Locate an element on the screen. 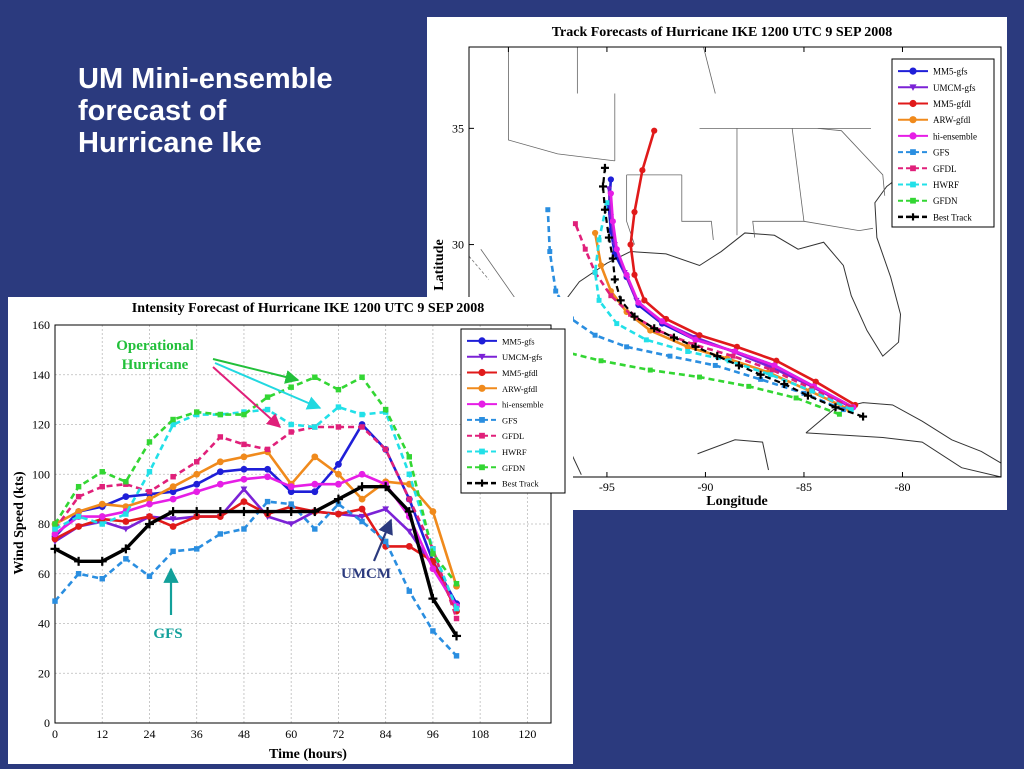 Image resolution: width=1024 pixels, height=769 pixels. intensity-y-tick-label-160: 160 is located at coordinates (41, 325).